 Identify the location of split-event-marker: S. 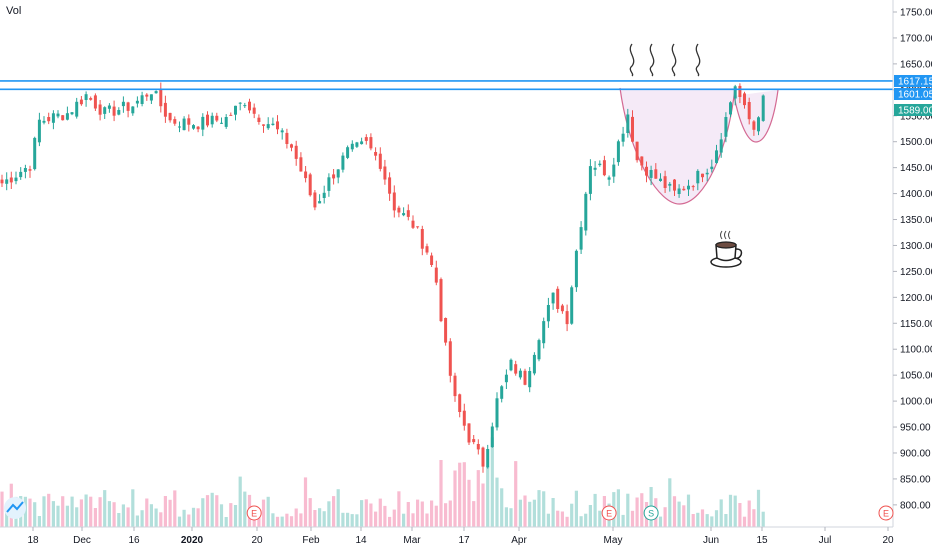
(651, 513).